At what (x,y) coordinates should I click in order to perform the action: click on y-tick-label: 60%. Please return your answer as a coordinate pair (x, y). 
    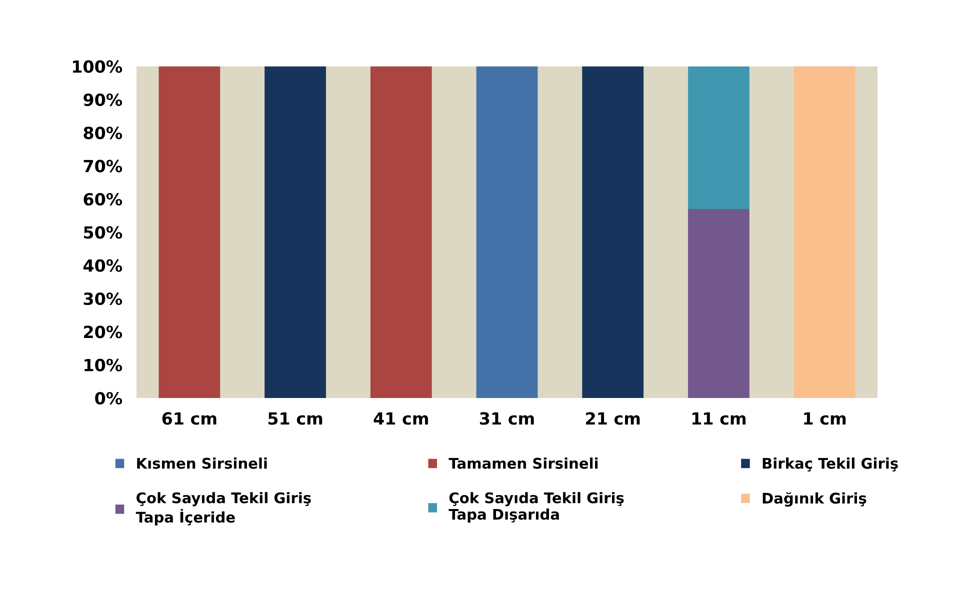
    Looking at the image, I should click on (103, 199).